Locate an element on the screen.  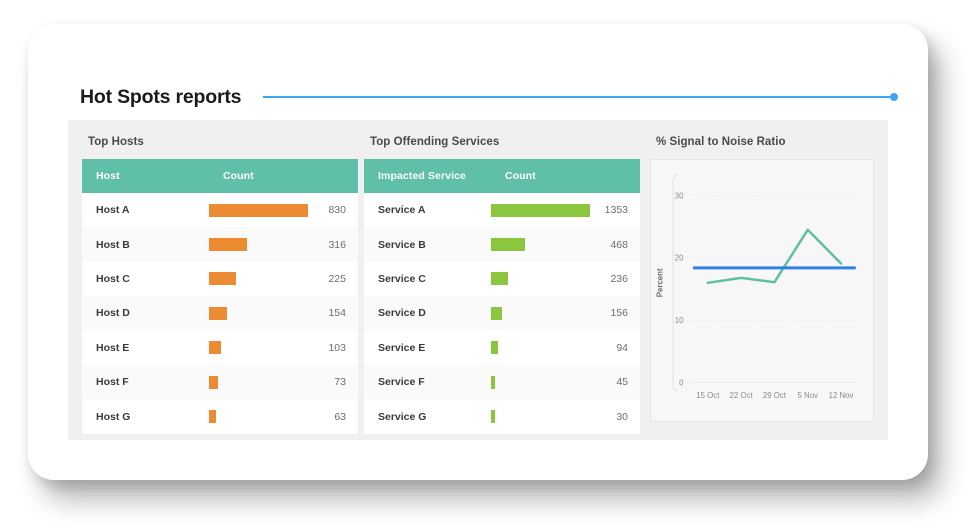
row-count: 63 is located at coordinates (340, 416).